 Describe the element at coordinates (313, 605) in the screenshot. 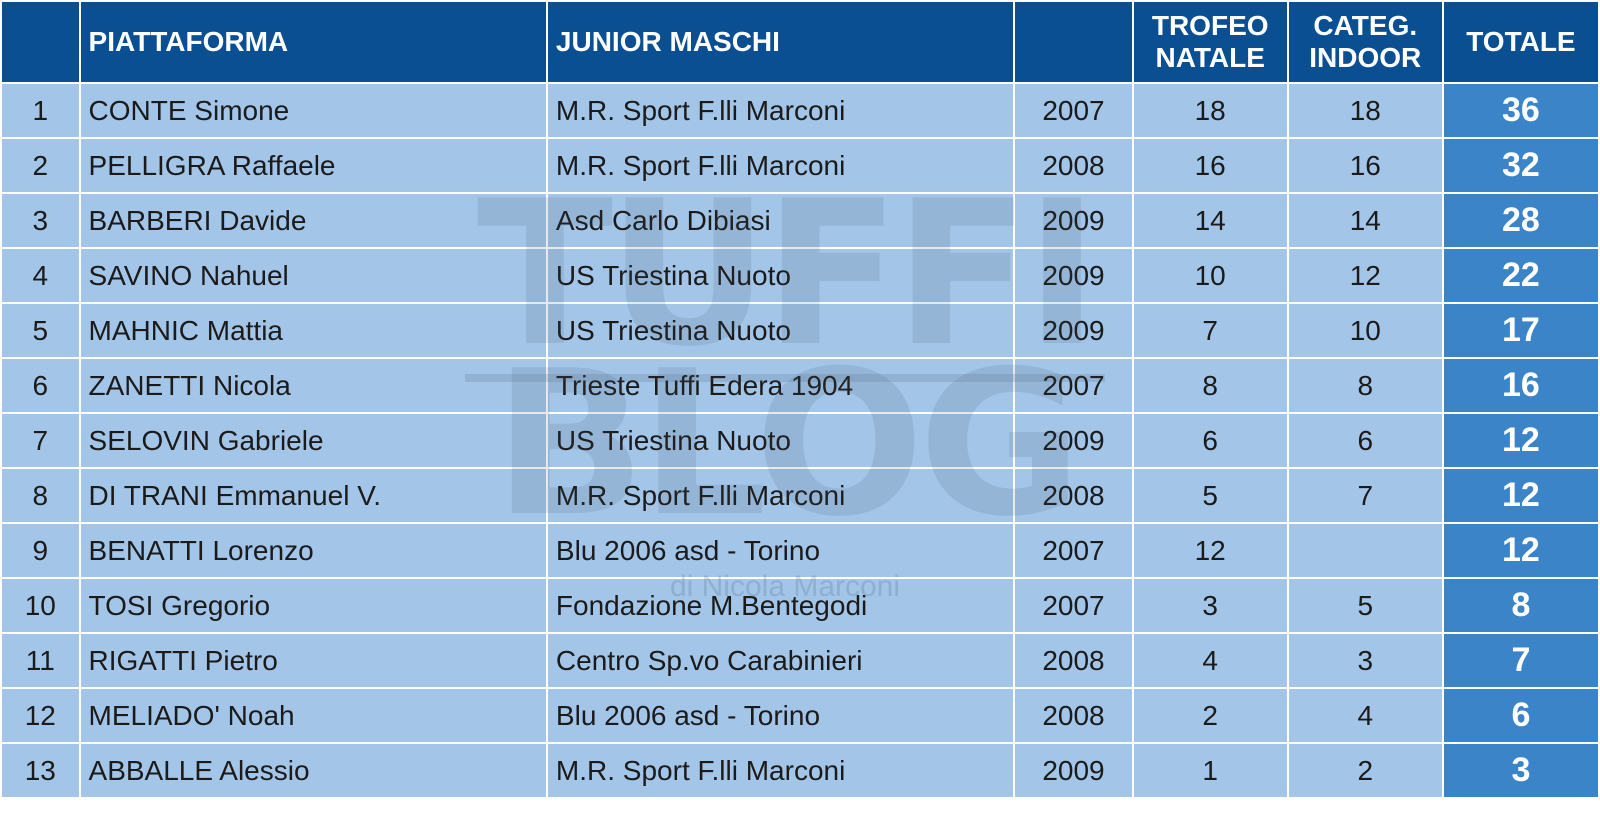

I see `cell-athlete-name: TOSI Gregorio` at that location.